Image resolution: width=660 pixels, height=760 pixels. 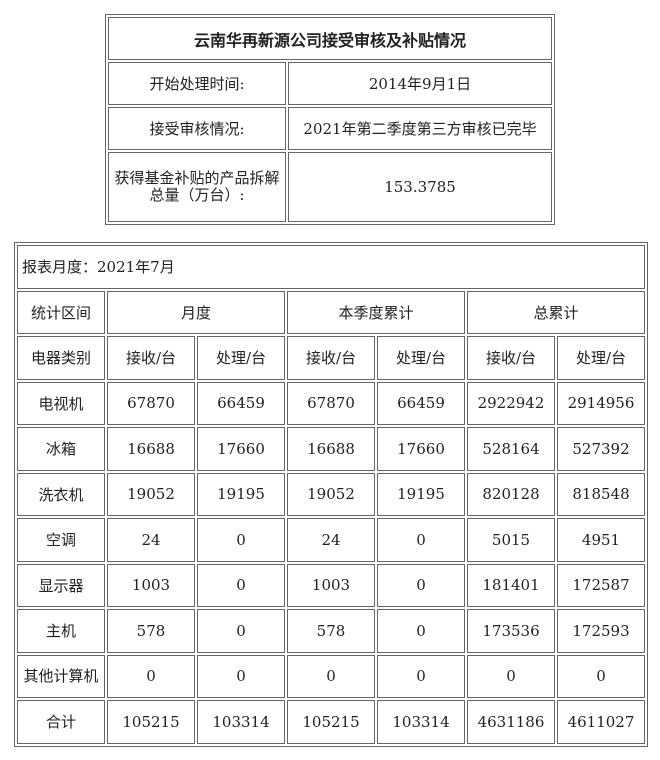 What do you see at coordinates (601, 449) in the screenshot?
I see `value-cell: 527392` at bounding box center [601, 449].